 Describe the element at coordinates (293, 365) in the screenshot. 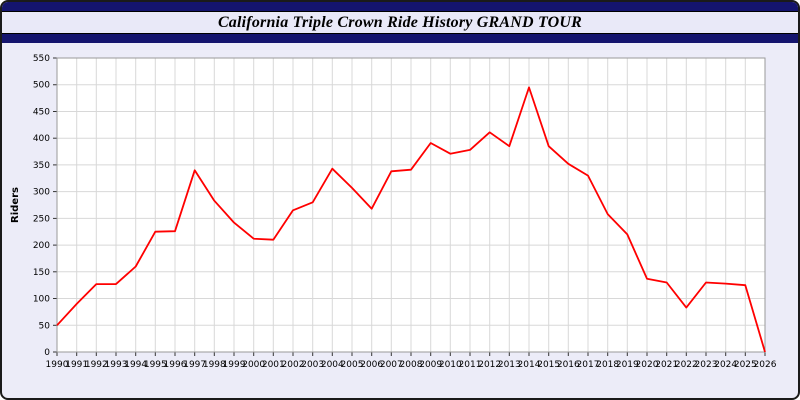

I see `svg-text: 2002` at that location.